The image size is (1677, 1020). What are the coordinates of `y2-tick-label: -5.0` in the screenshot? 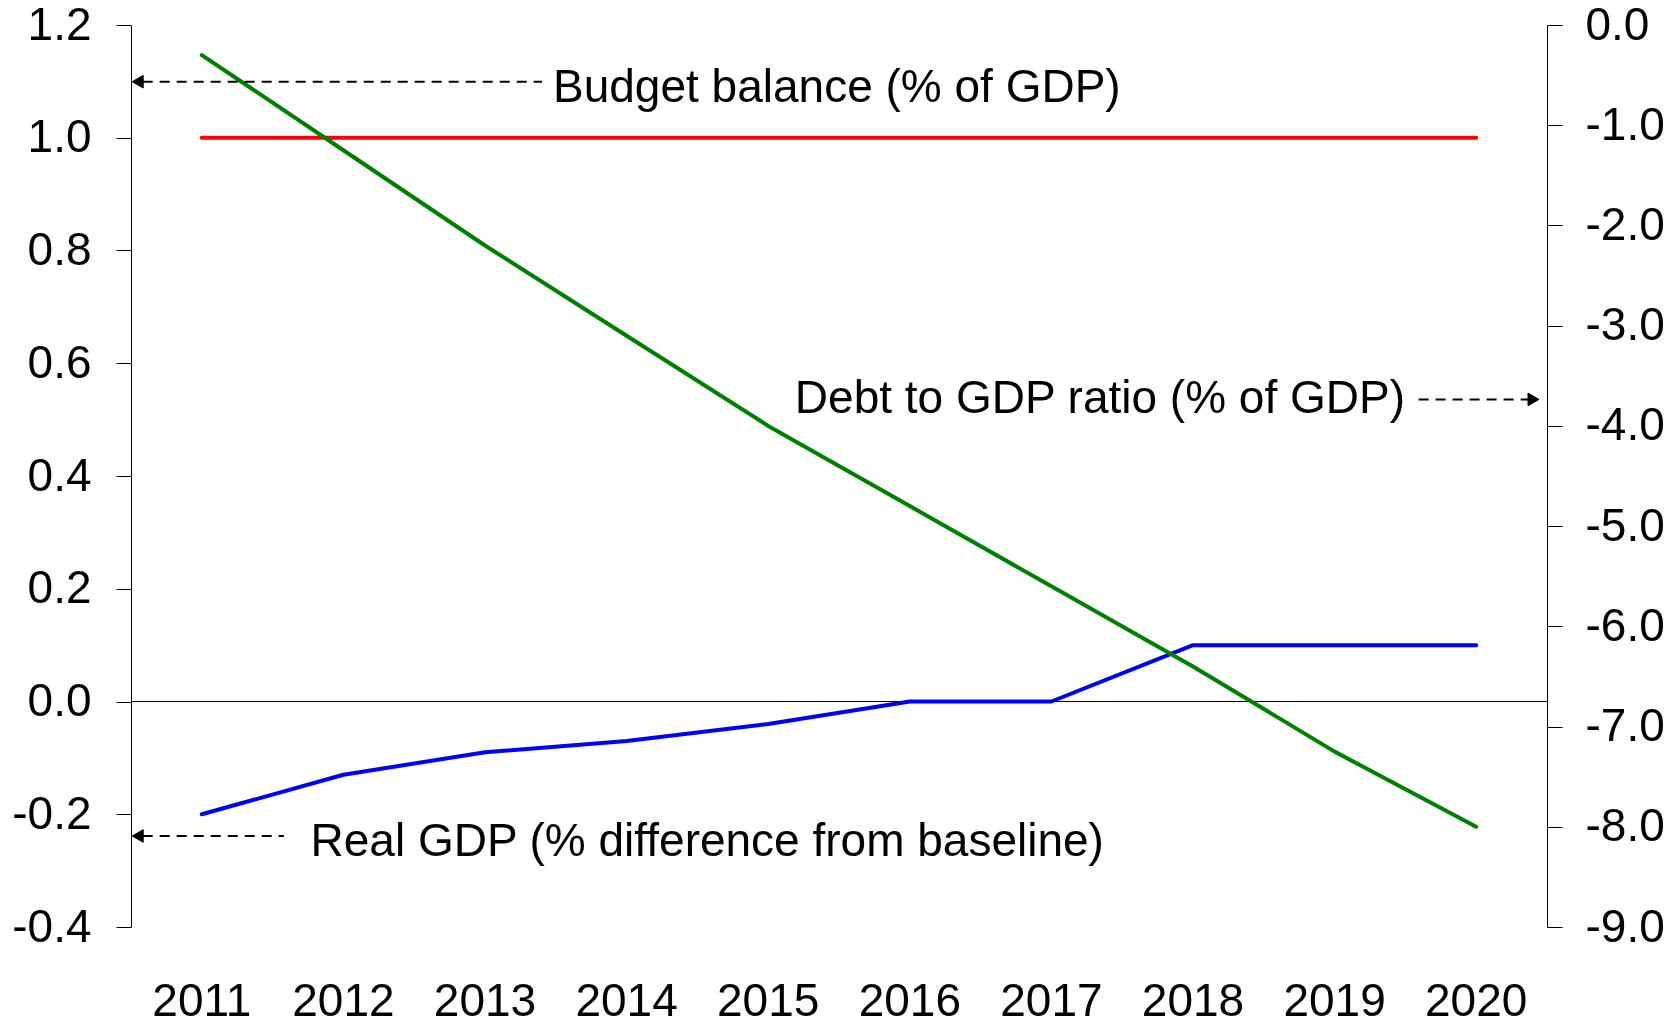 It's located at (1625, 524).